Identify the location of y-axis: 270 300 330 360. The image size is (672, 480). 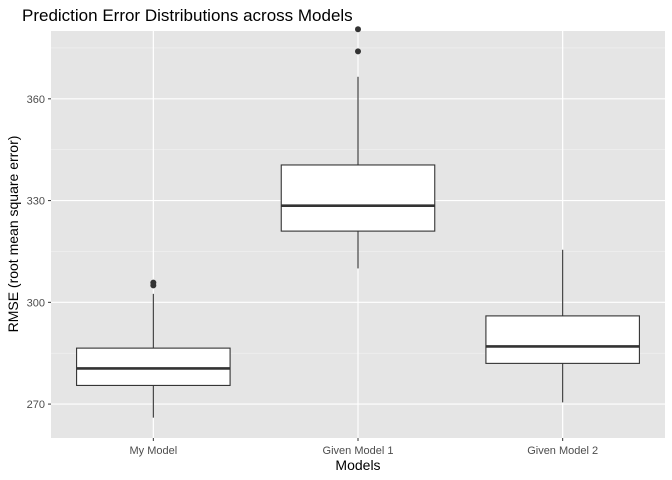
(39, 252).